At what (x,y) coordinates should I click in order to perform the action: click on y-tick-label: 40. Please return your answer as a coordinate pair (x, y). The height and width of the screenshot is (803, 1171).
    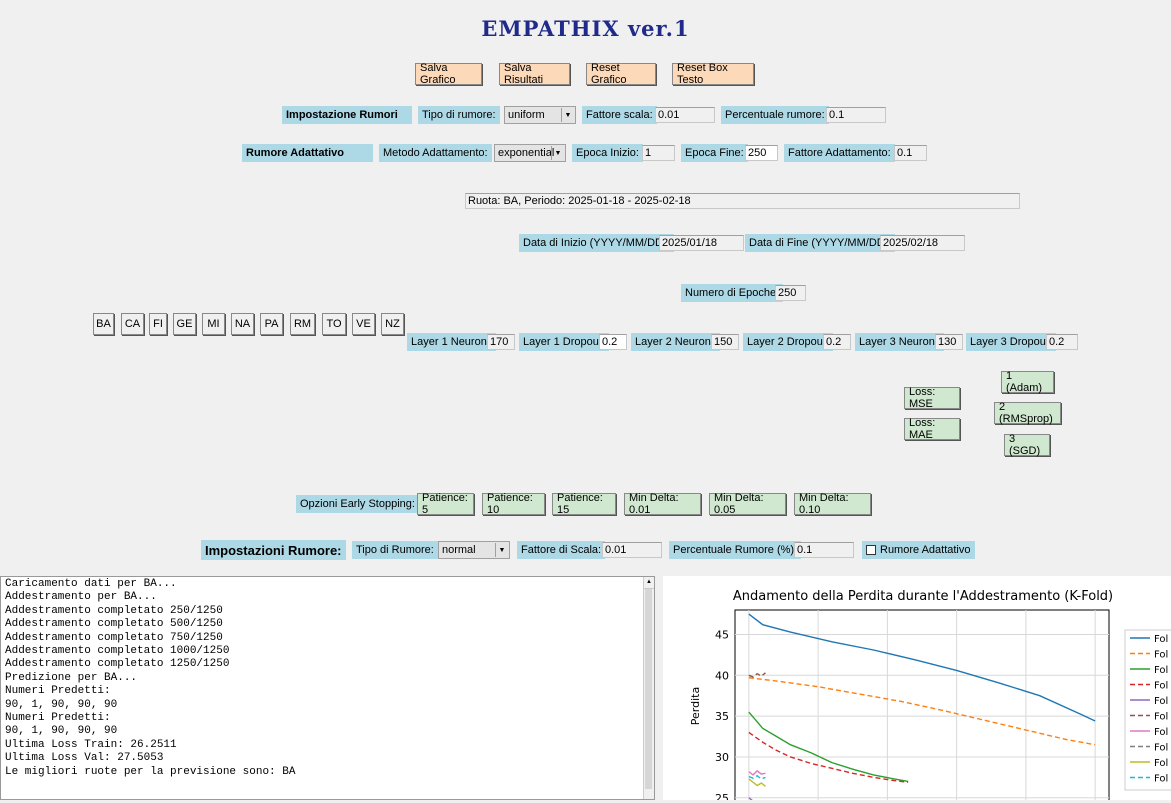
    Looking at the image, I should click on (722, 675).